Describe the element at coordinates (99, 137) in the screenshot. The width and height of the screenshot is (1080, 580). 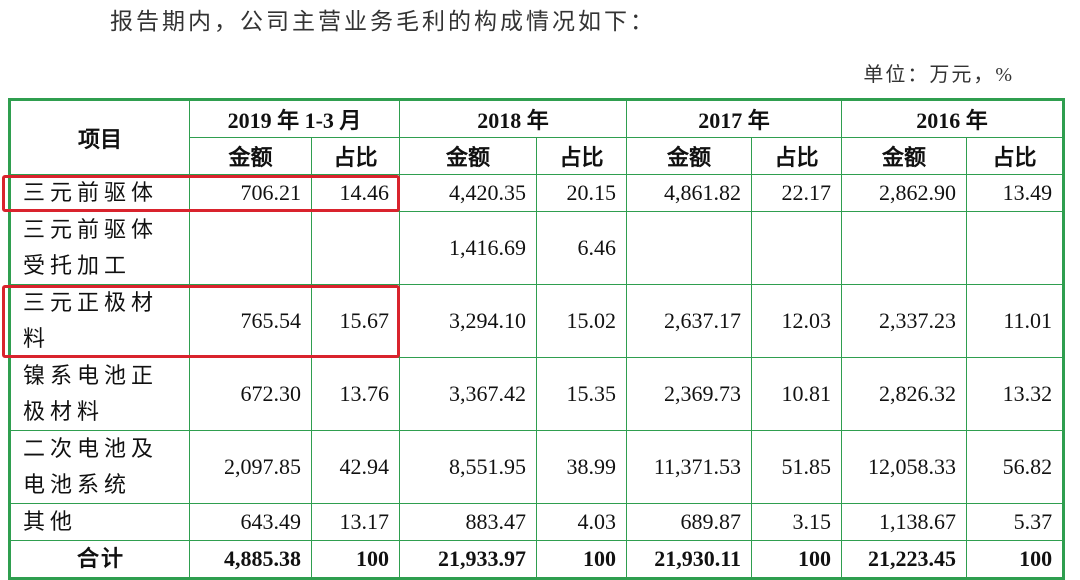
I see `header-cell: 项目` at that location.